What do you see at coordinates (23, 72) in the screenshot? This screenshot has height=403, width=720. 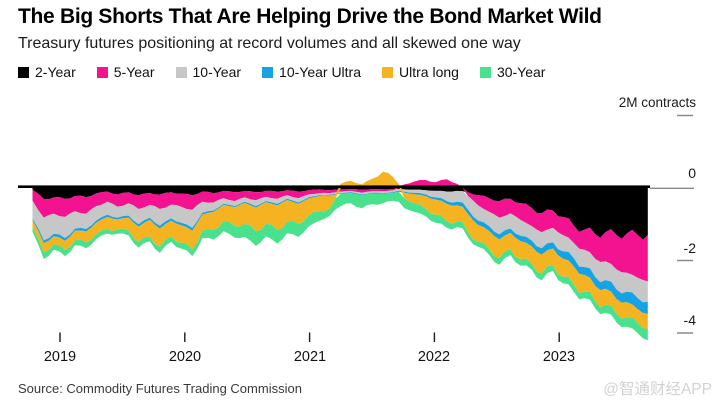 I see `legend-swatch-2-year` at bounding box center [23, 72].